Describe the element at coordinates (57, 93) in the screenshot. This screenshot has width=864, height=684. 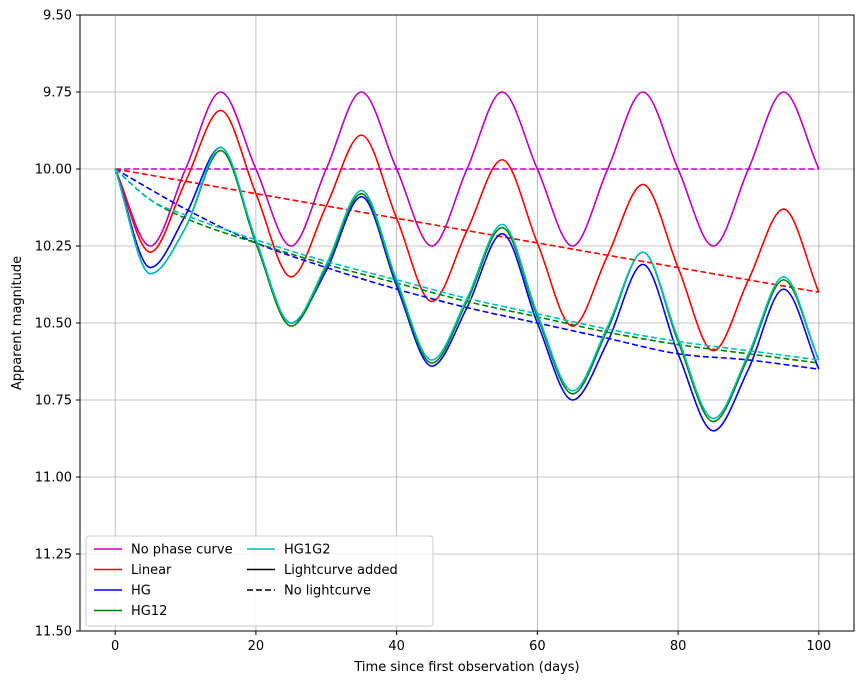
I see `y-tick-label: 9.75` at that location.